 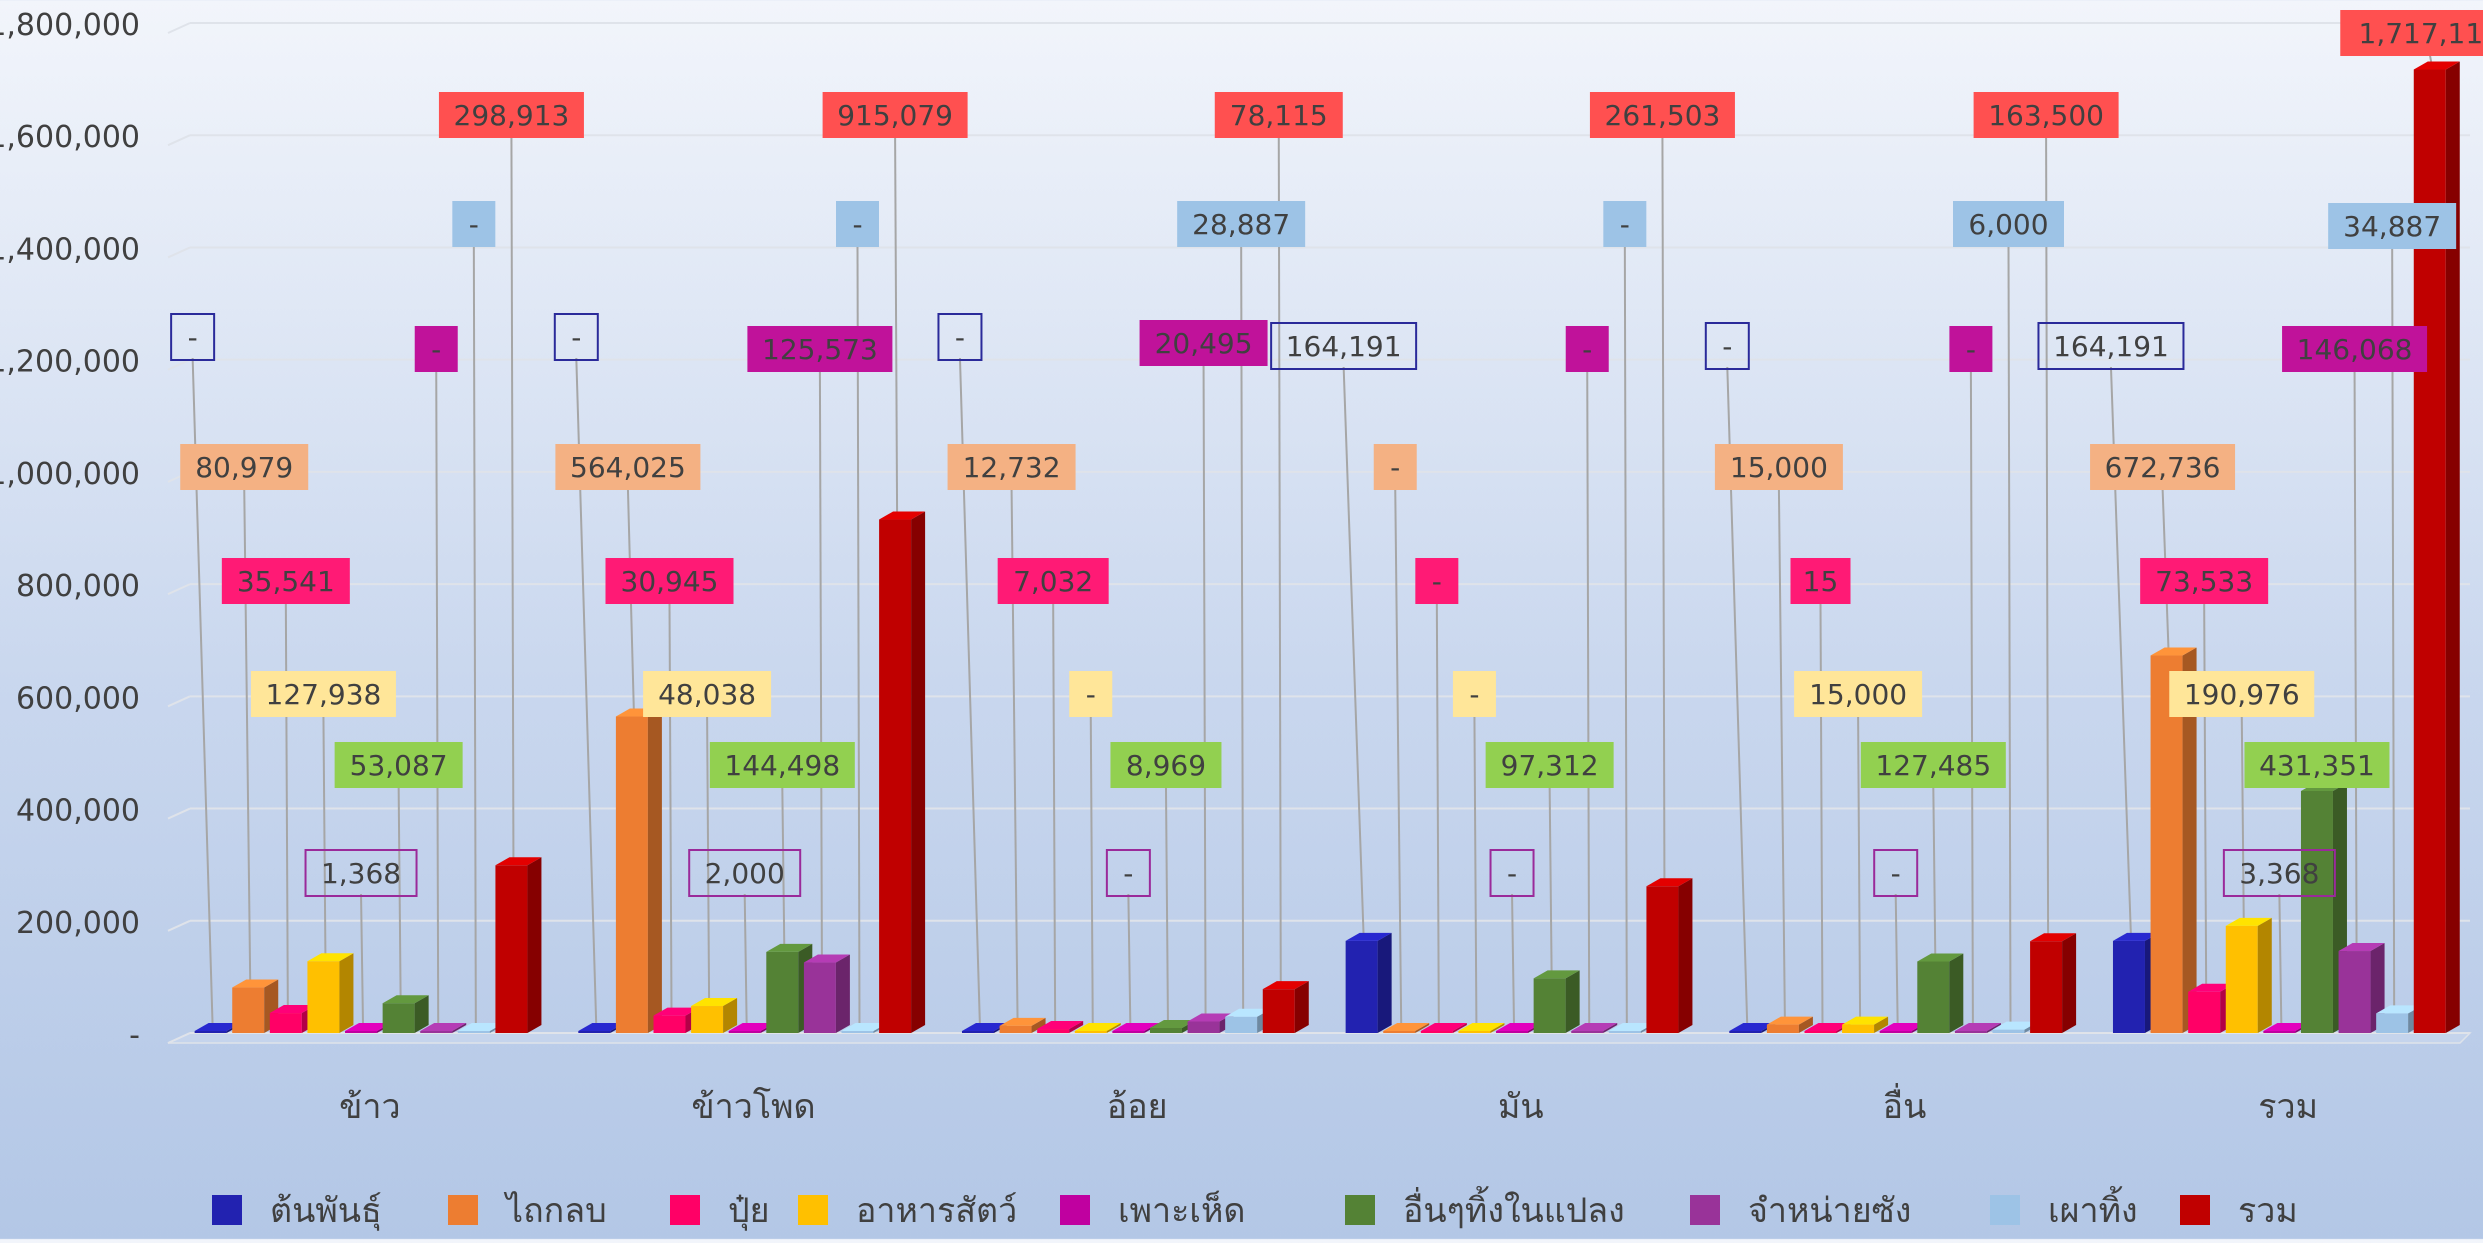 I want to click on data-label: 3,368, so click(x=2279, y=873).